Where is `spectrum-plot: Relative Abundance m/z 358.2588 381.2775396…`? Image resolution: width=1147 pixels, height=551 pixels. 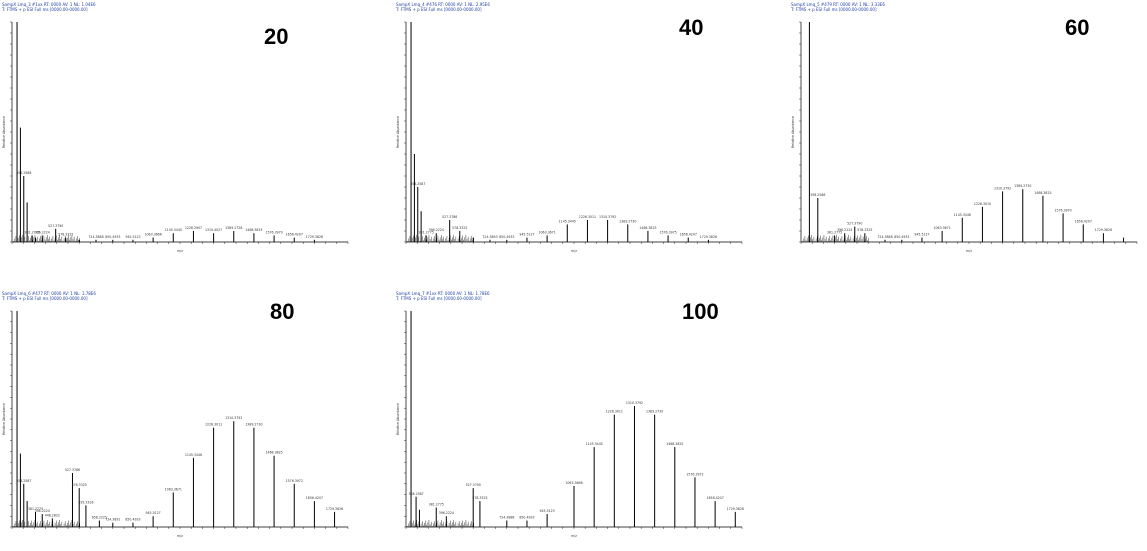
spectrum-plot: Relative Abundance m/z 358.2588 381.2775396… is located at coordinates (964, 137).